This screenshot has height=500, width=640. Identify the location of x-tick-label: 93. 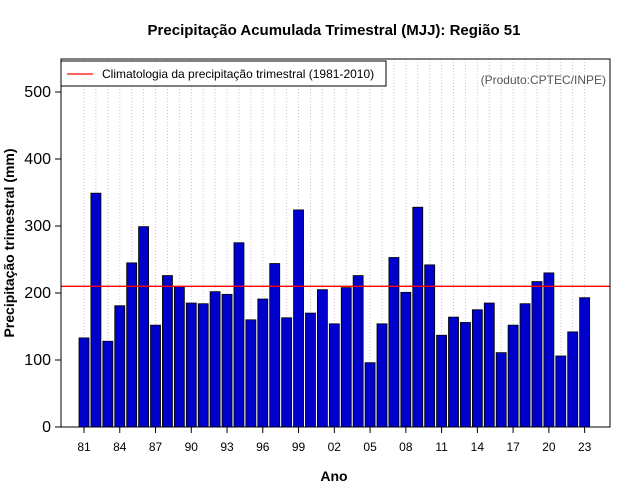
(227, 447).